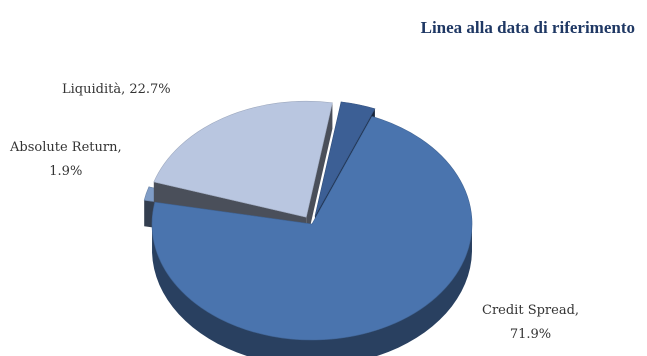  What do you see at coordinates (531, 322) in the screenshot?
I see `label-credit-spread: Credit Spread, 71.9%` at bounding box center [531, 322].